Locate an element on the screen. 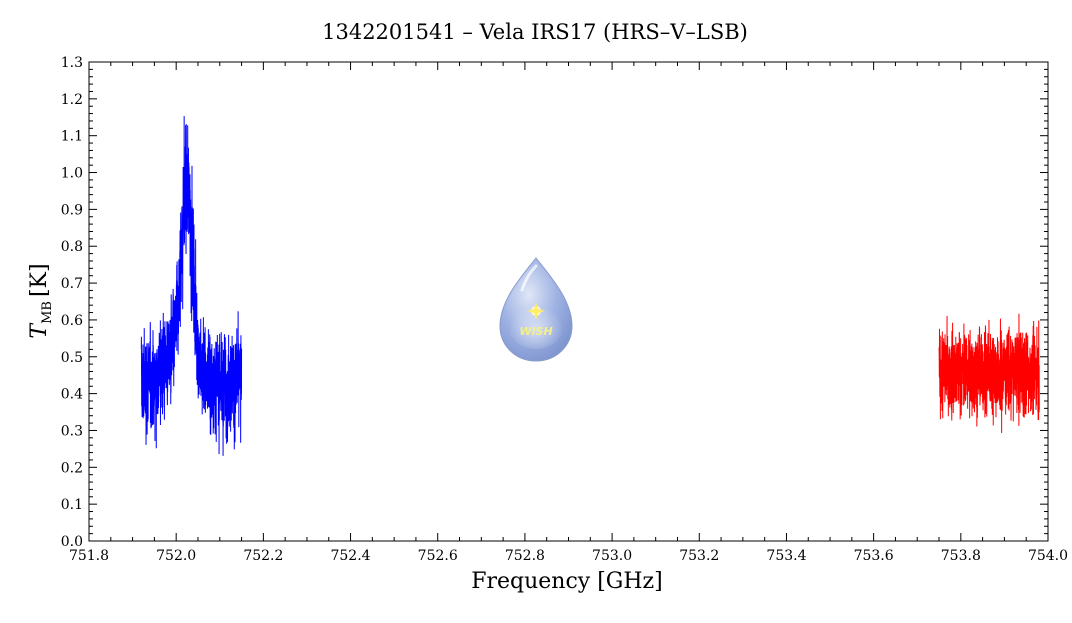 Image resolution: width=1072 pixels, height=623 pixels. y-axis-symbol: T is located at coordinates (39, 330).